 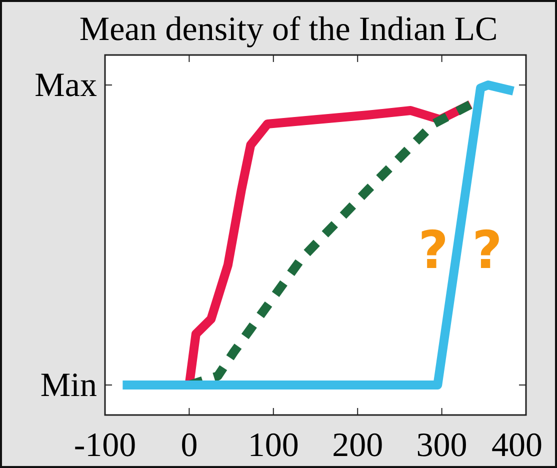 What do you see at coordinates (517, 445) in the screenshot?
I see `x-tick-label: 400` at bounding box center [517, 445].